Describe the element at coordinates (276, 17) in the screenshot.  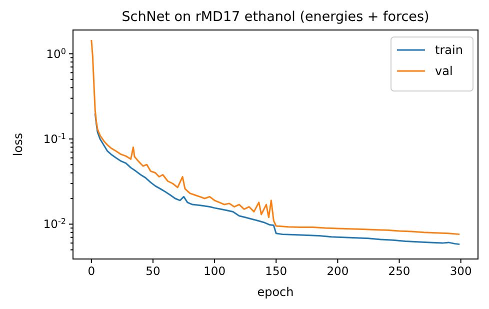
I see `chart-title: SchNet on rMD17 ethanol (energies + forces)` at that location.